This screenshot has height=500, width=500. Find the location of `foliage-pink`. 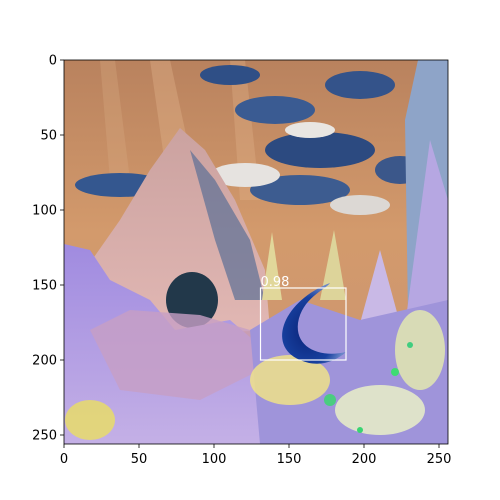

foliage-pink is located at coordinates (175, 355).